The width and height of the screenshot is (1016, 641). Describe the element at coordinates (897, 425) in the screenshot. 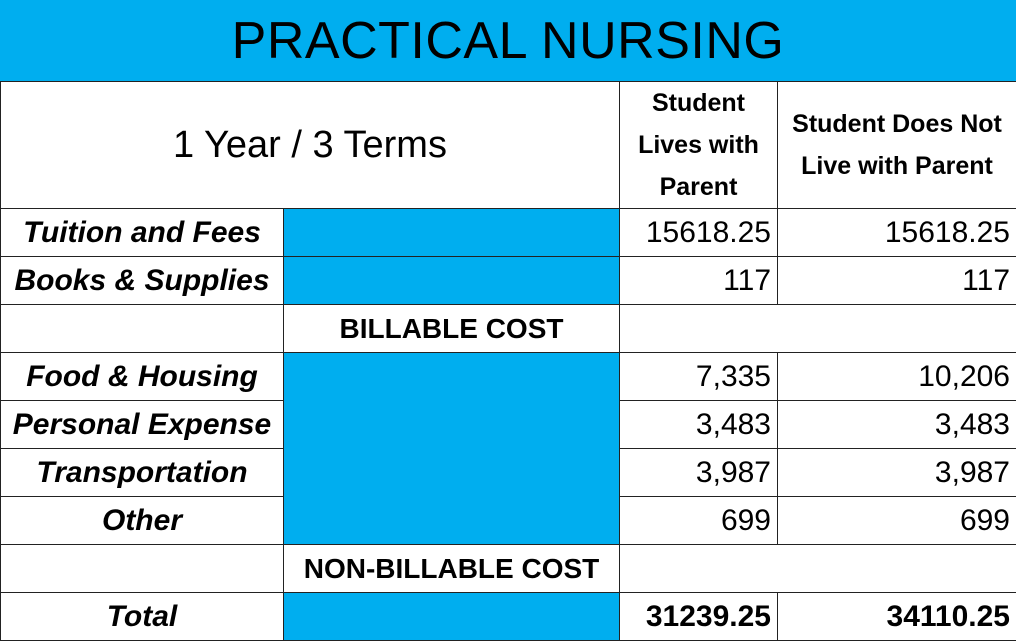

I see `value-without-parent: 3,483` at that location.